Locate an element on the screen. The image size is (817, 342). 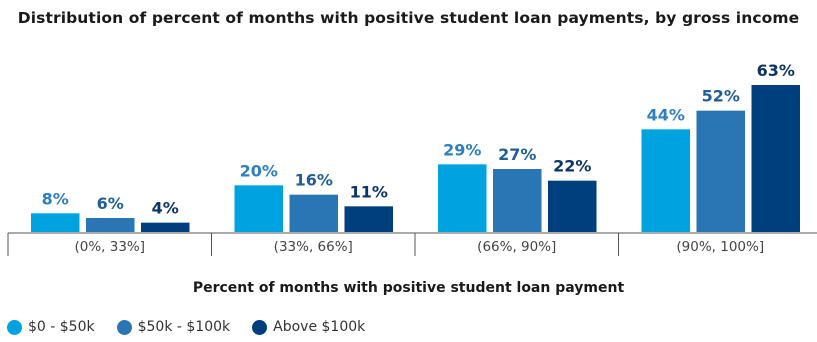
data-label-0-0: 8% is located at coordinates (55, 198).